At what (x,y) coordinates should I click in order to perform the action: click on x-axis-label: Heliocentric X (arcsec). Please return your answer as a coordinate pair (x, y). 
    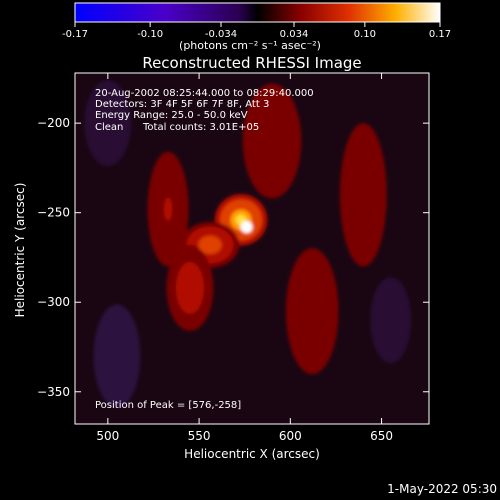
    Looking at the image, I should click on (252, 454).